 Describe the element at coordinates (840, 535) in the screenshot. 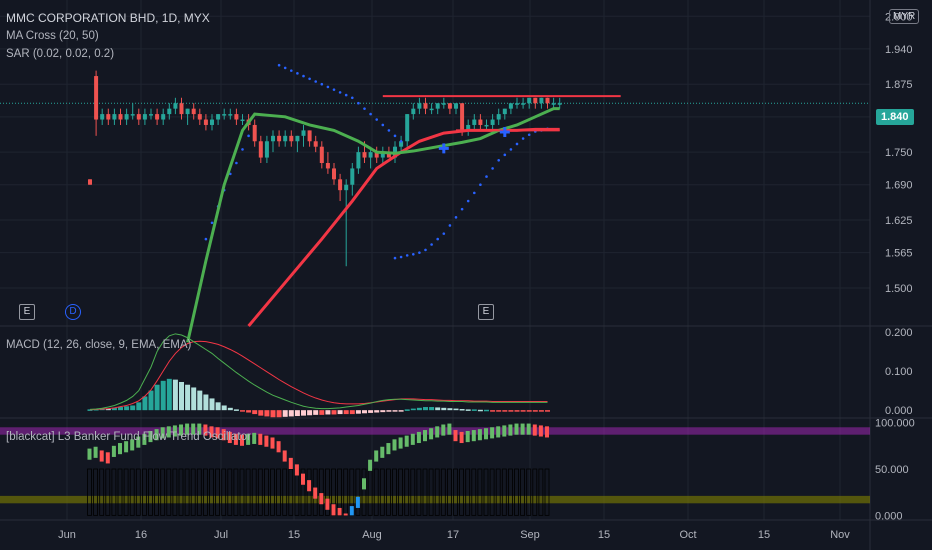

I see `time-axis-label: Nov` at that location.